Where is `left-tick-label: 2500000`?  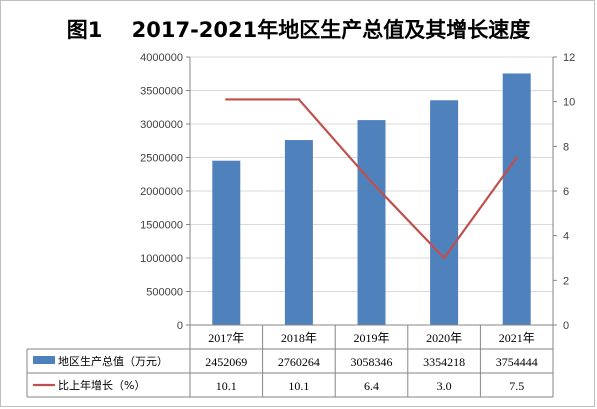 left-tick-label: 2500000 is located at coordinates (161, 159).